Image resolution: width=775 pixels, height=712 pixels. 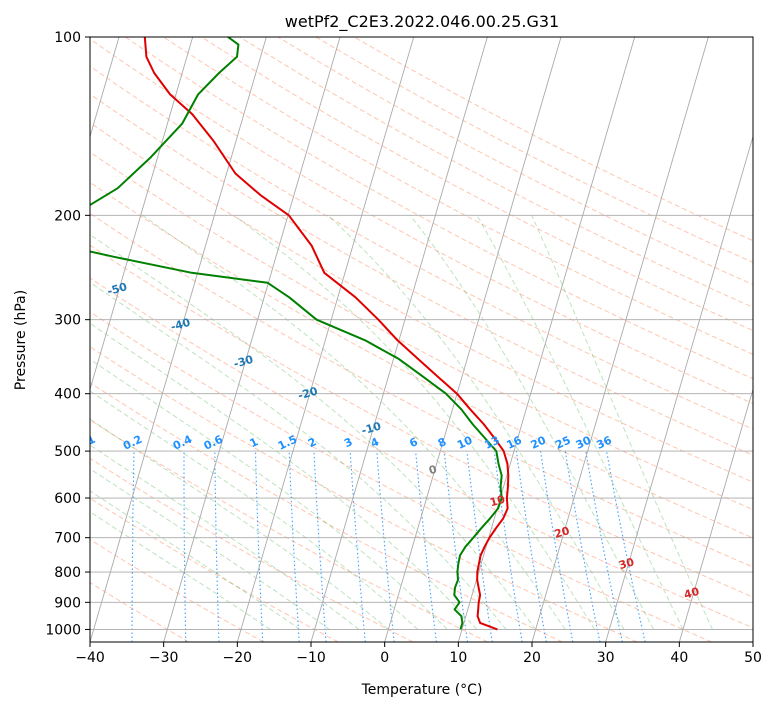 What do you see at coordinates (458, 658) in the screenshot?
I see `x-tick-label: 10` at bounding box center [458, 658].